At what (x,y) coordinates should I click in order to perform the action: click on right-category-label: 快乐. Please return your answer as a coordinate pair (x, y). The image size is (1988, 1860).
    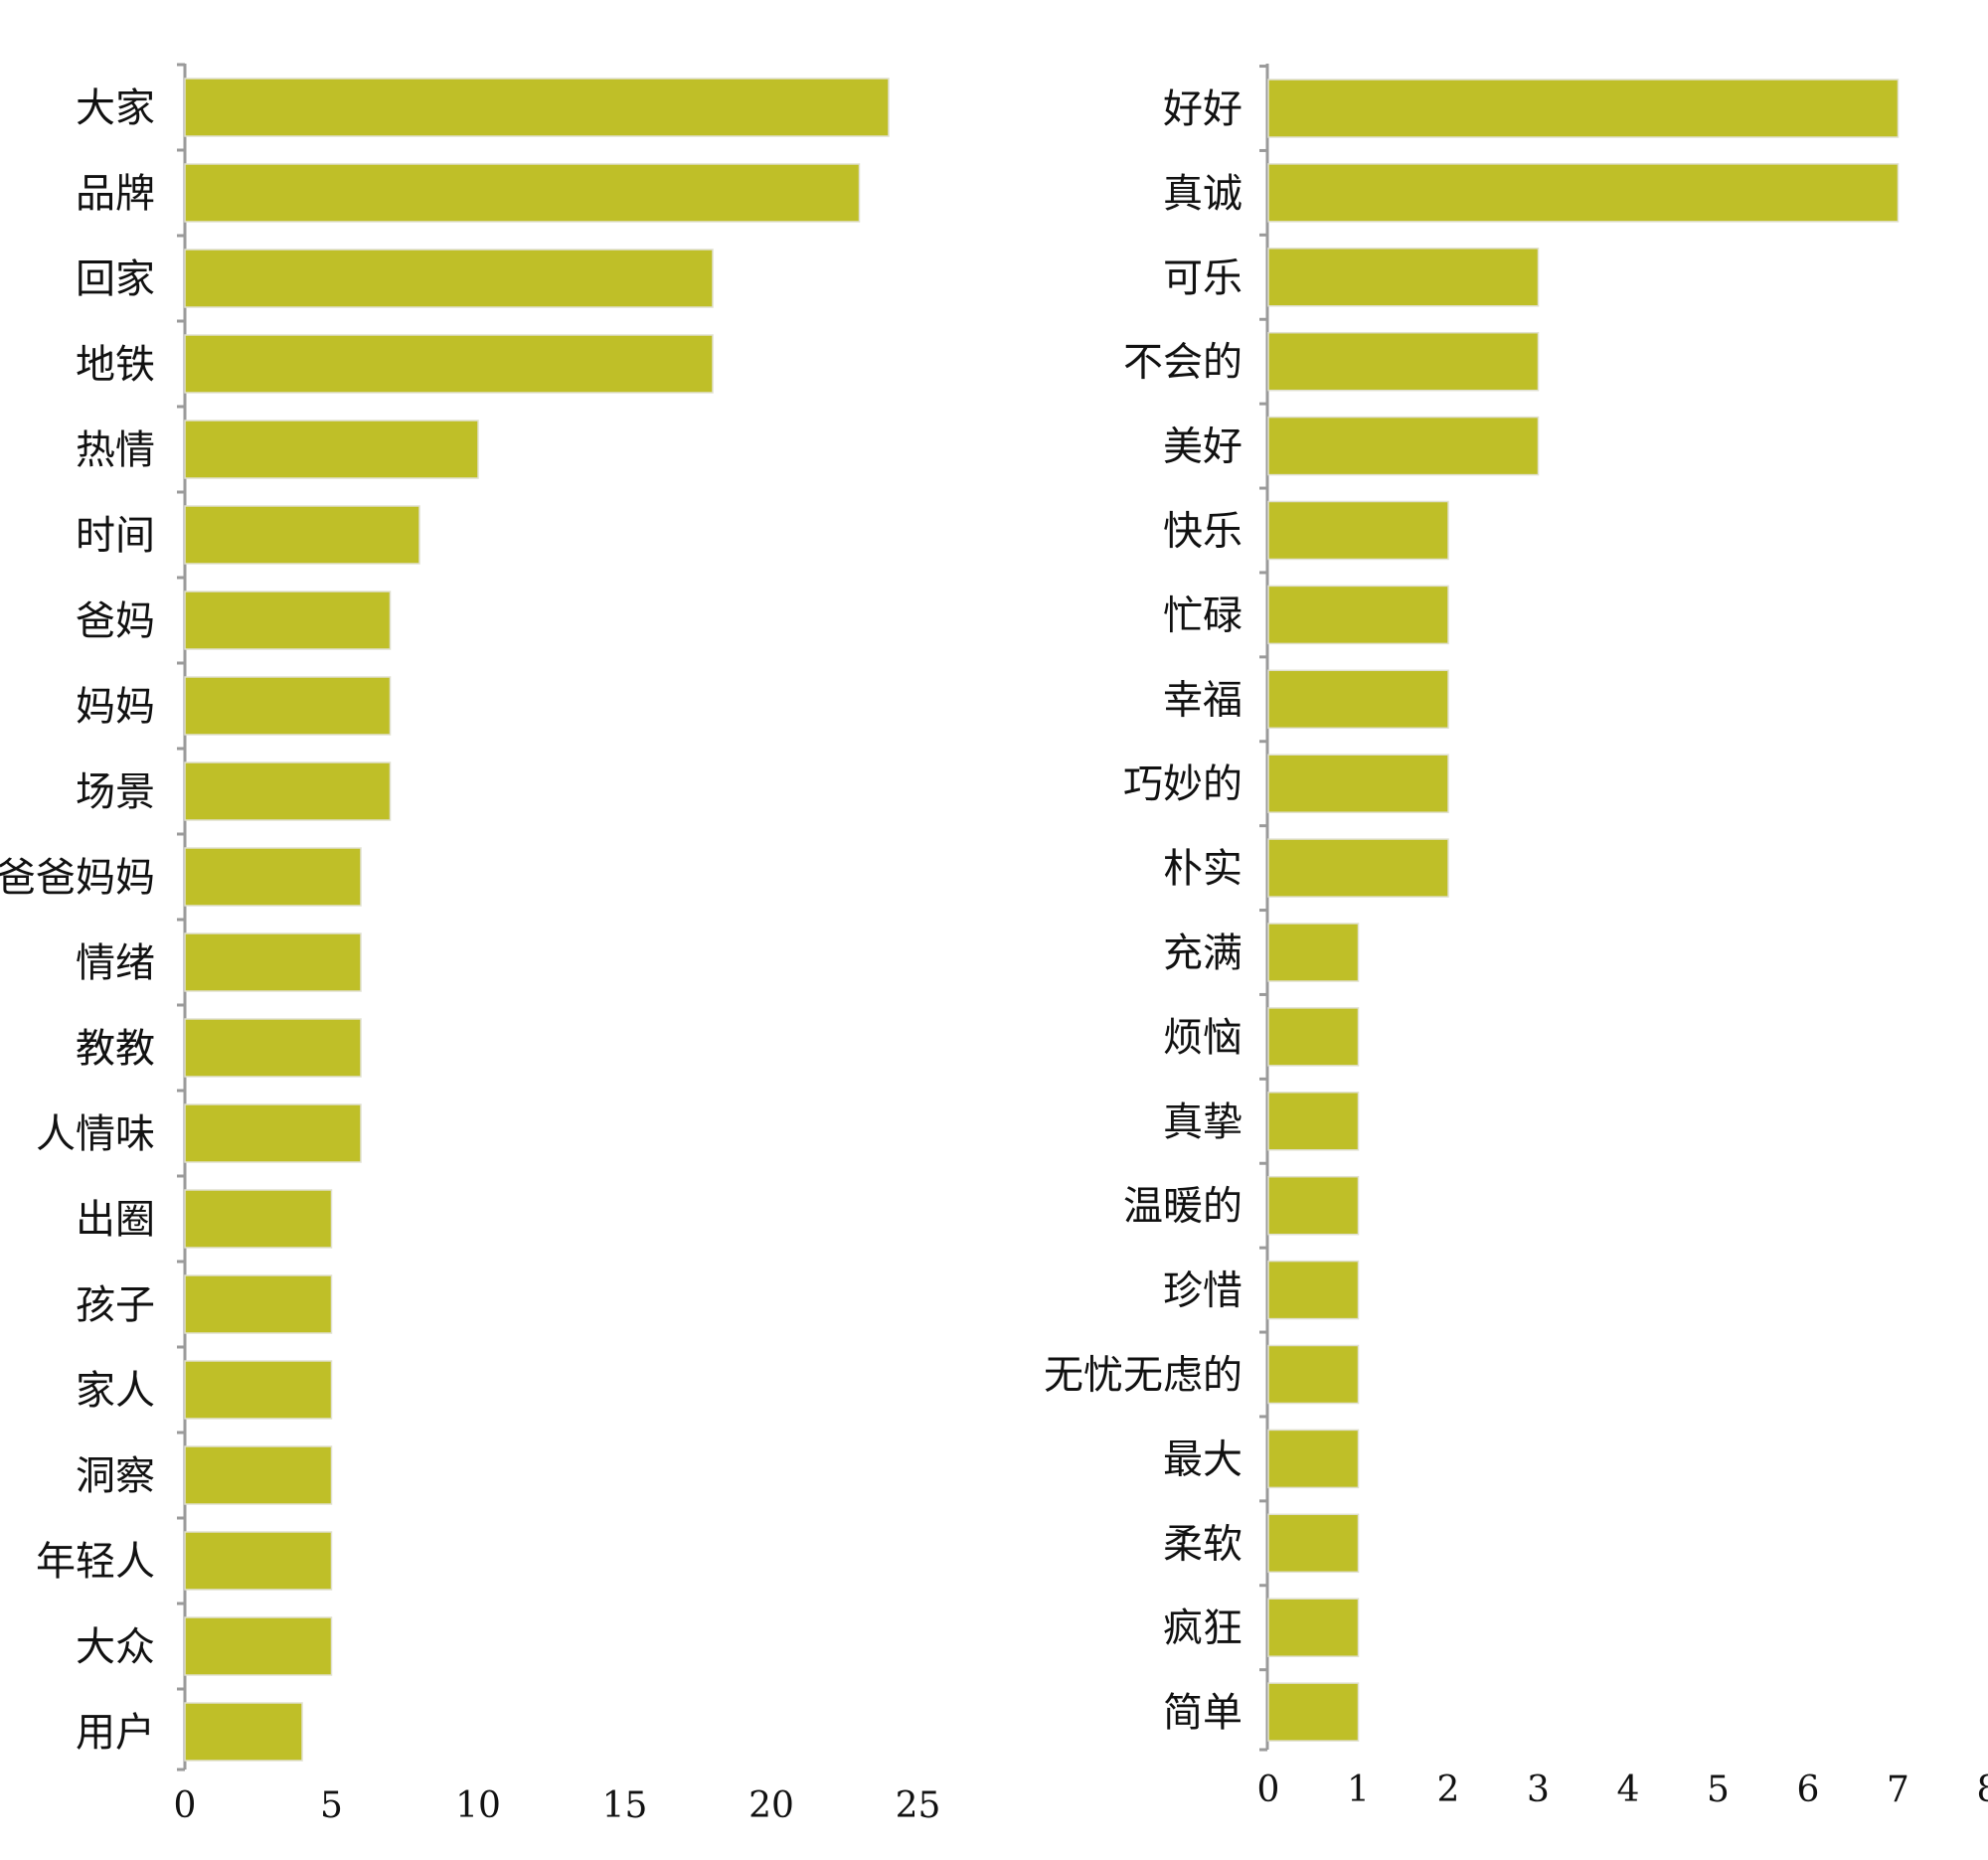
    Looking at the image, I should click on (1202, 532).